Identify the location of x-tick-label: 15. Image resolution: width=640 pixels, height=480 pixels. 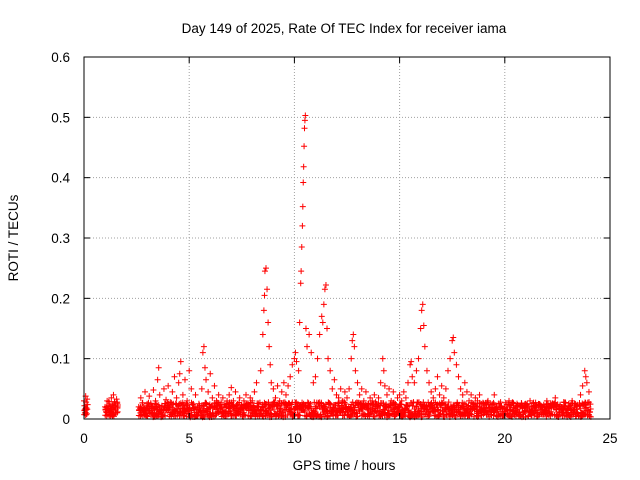
(399, 438).